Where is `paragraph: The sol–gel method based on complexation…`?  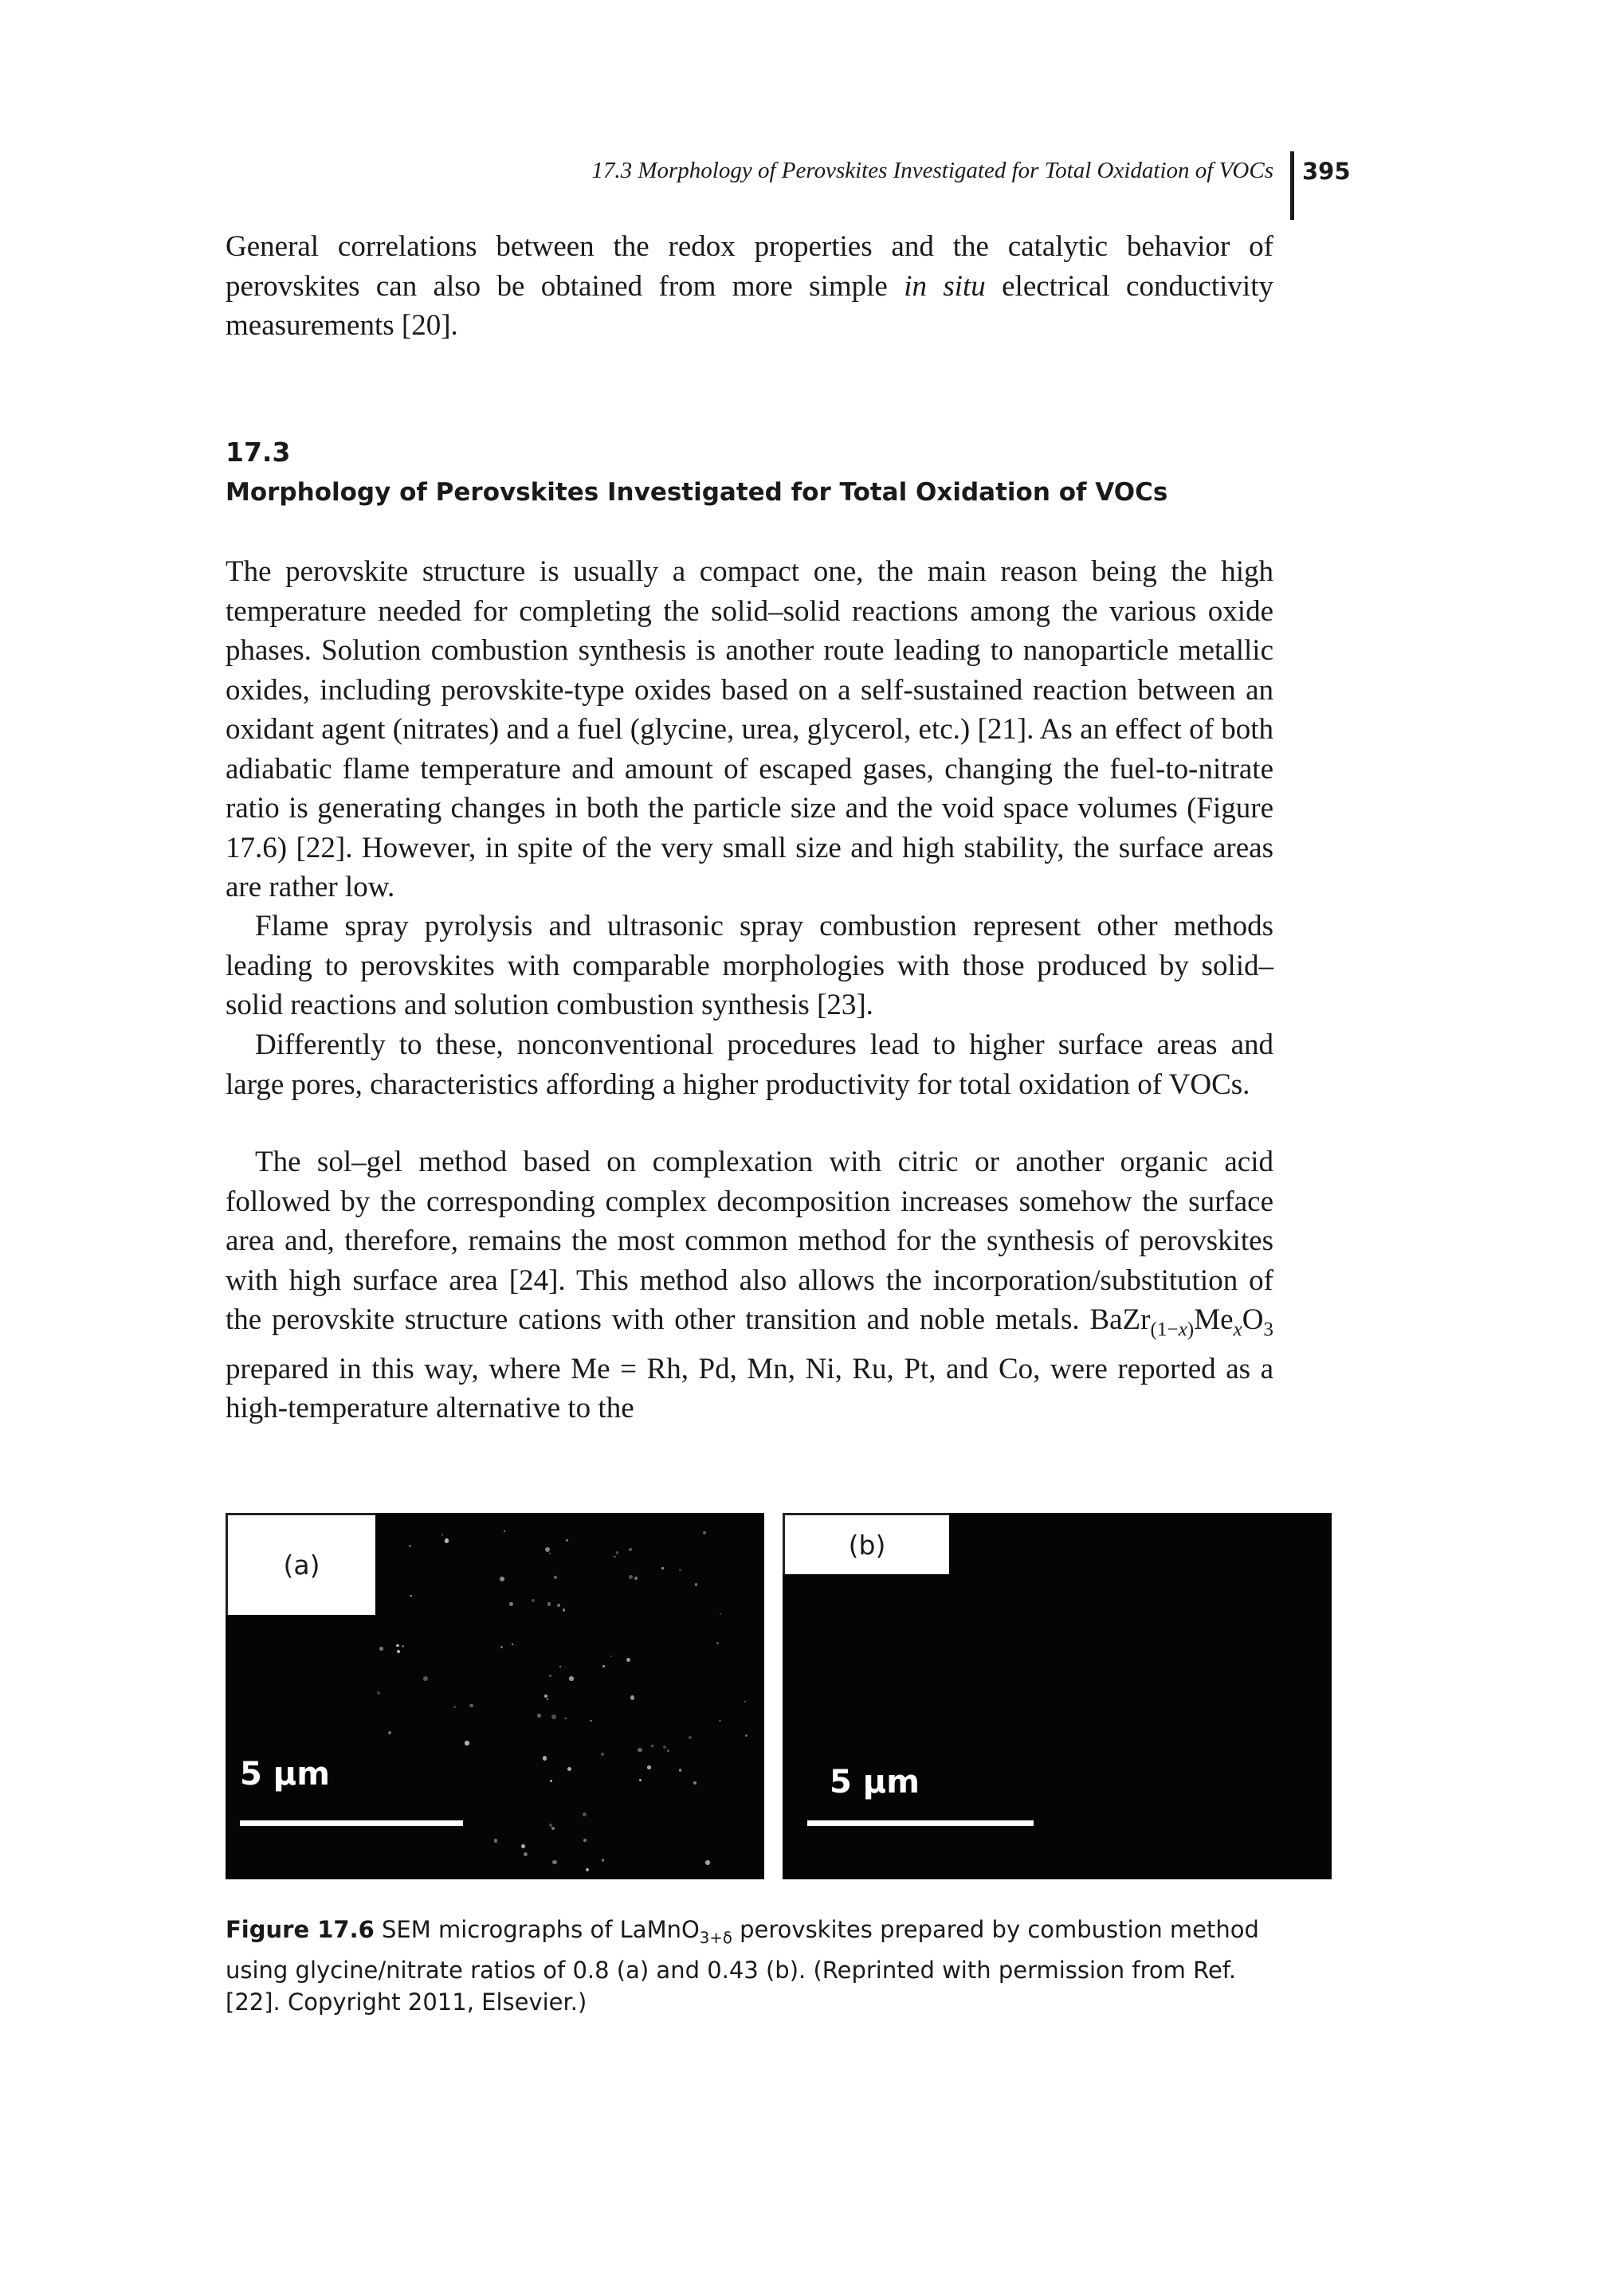
paragraph: The sol–gel method based on complexation… is located at coordinates (749, 1285).